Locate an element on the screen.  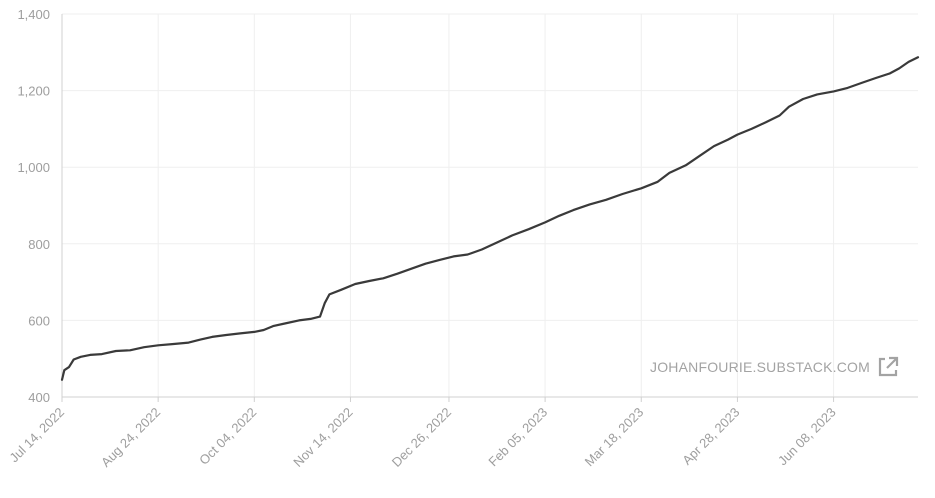
x-tick-label: Aug 24, 2022 is located at coordinates (130, 437).